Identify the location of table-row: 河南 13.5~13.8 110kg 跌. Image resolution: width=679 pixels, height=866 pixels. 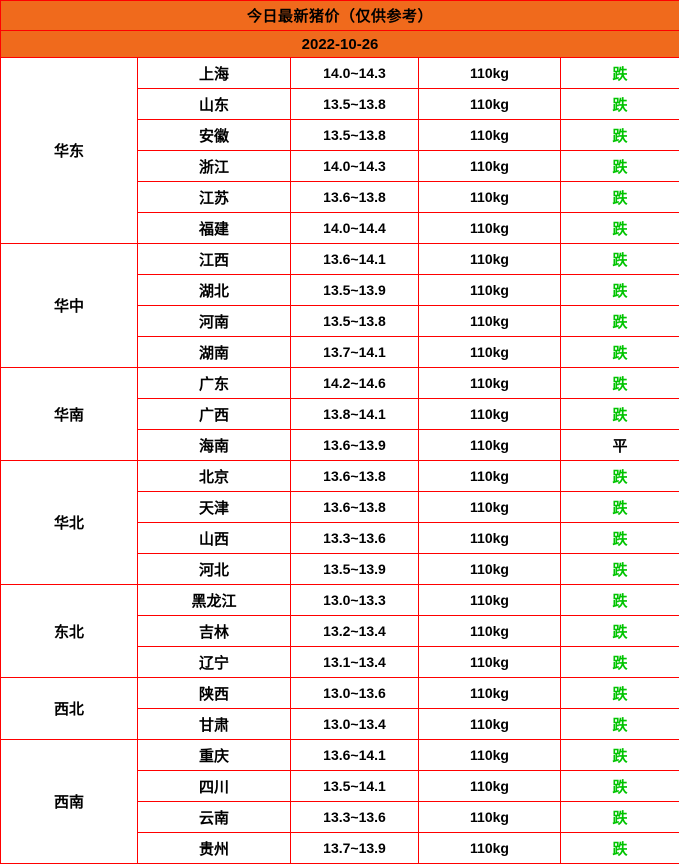
(340, 321).